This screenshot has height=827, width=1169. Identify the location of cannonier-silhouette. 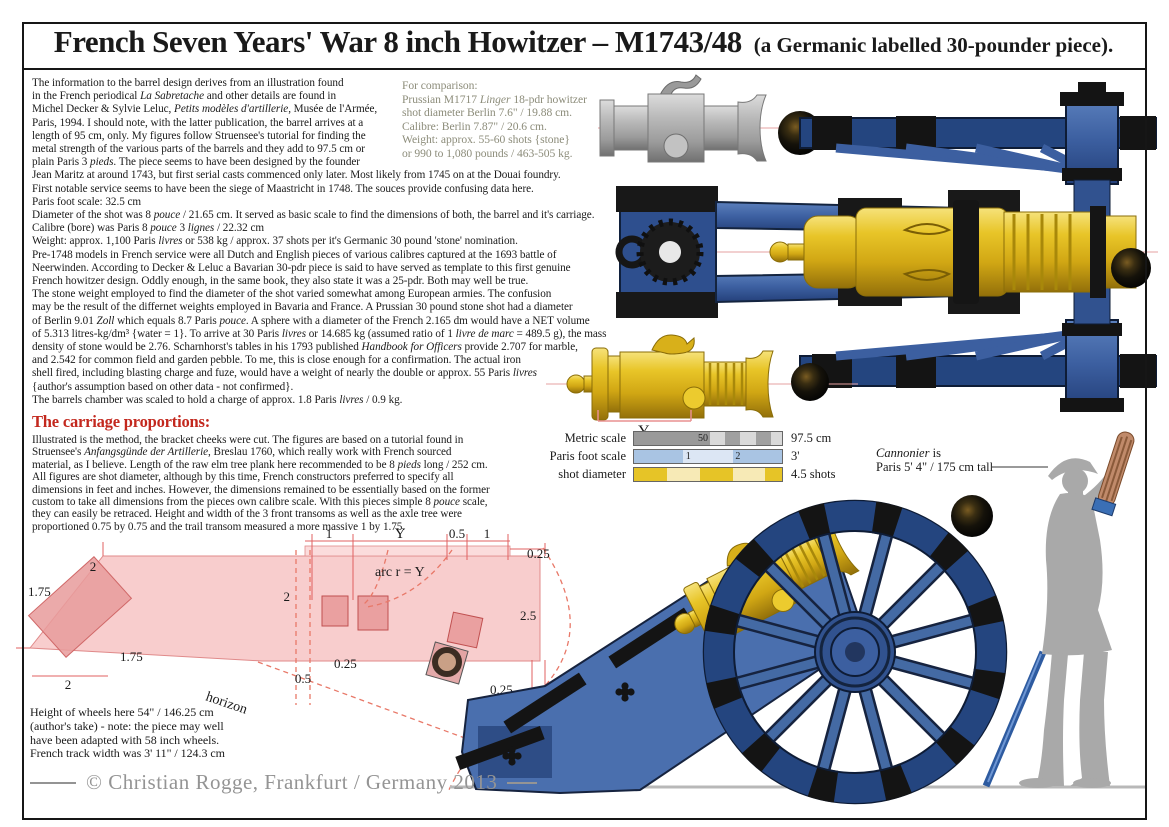
(1067, 623).